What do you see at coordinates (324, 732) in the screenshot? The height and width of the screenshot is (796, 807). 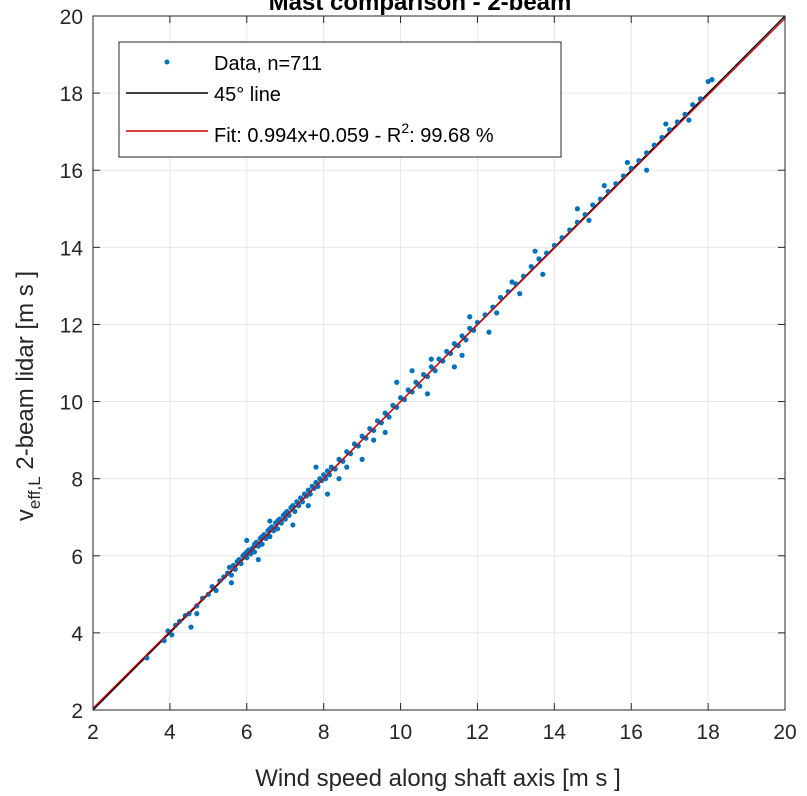 I see `x-tick-label: 8` at bounding box center [324, 732].